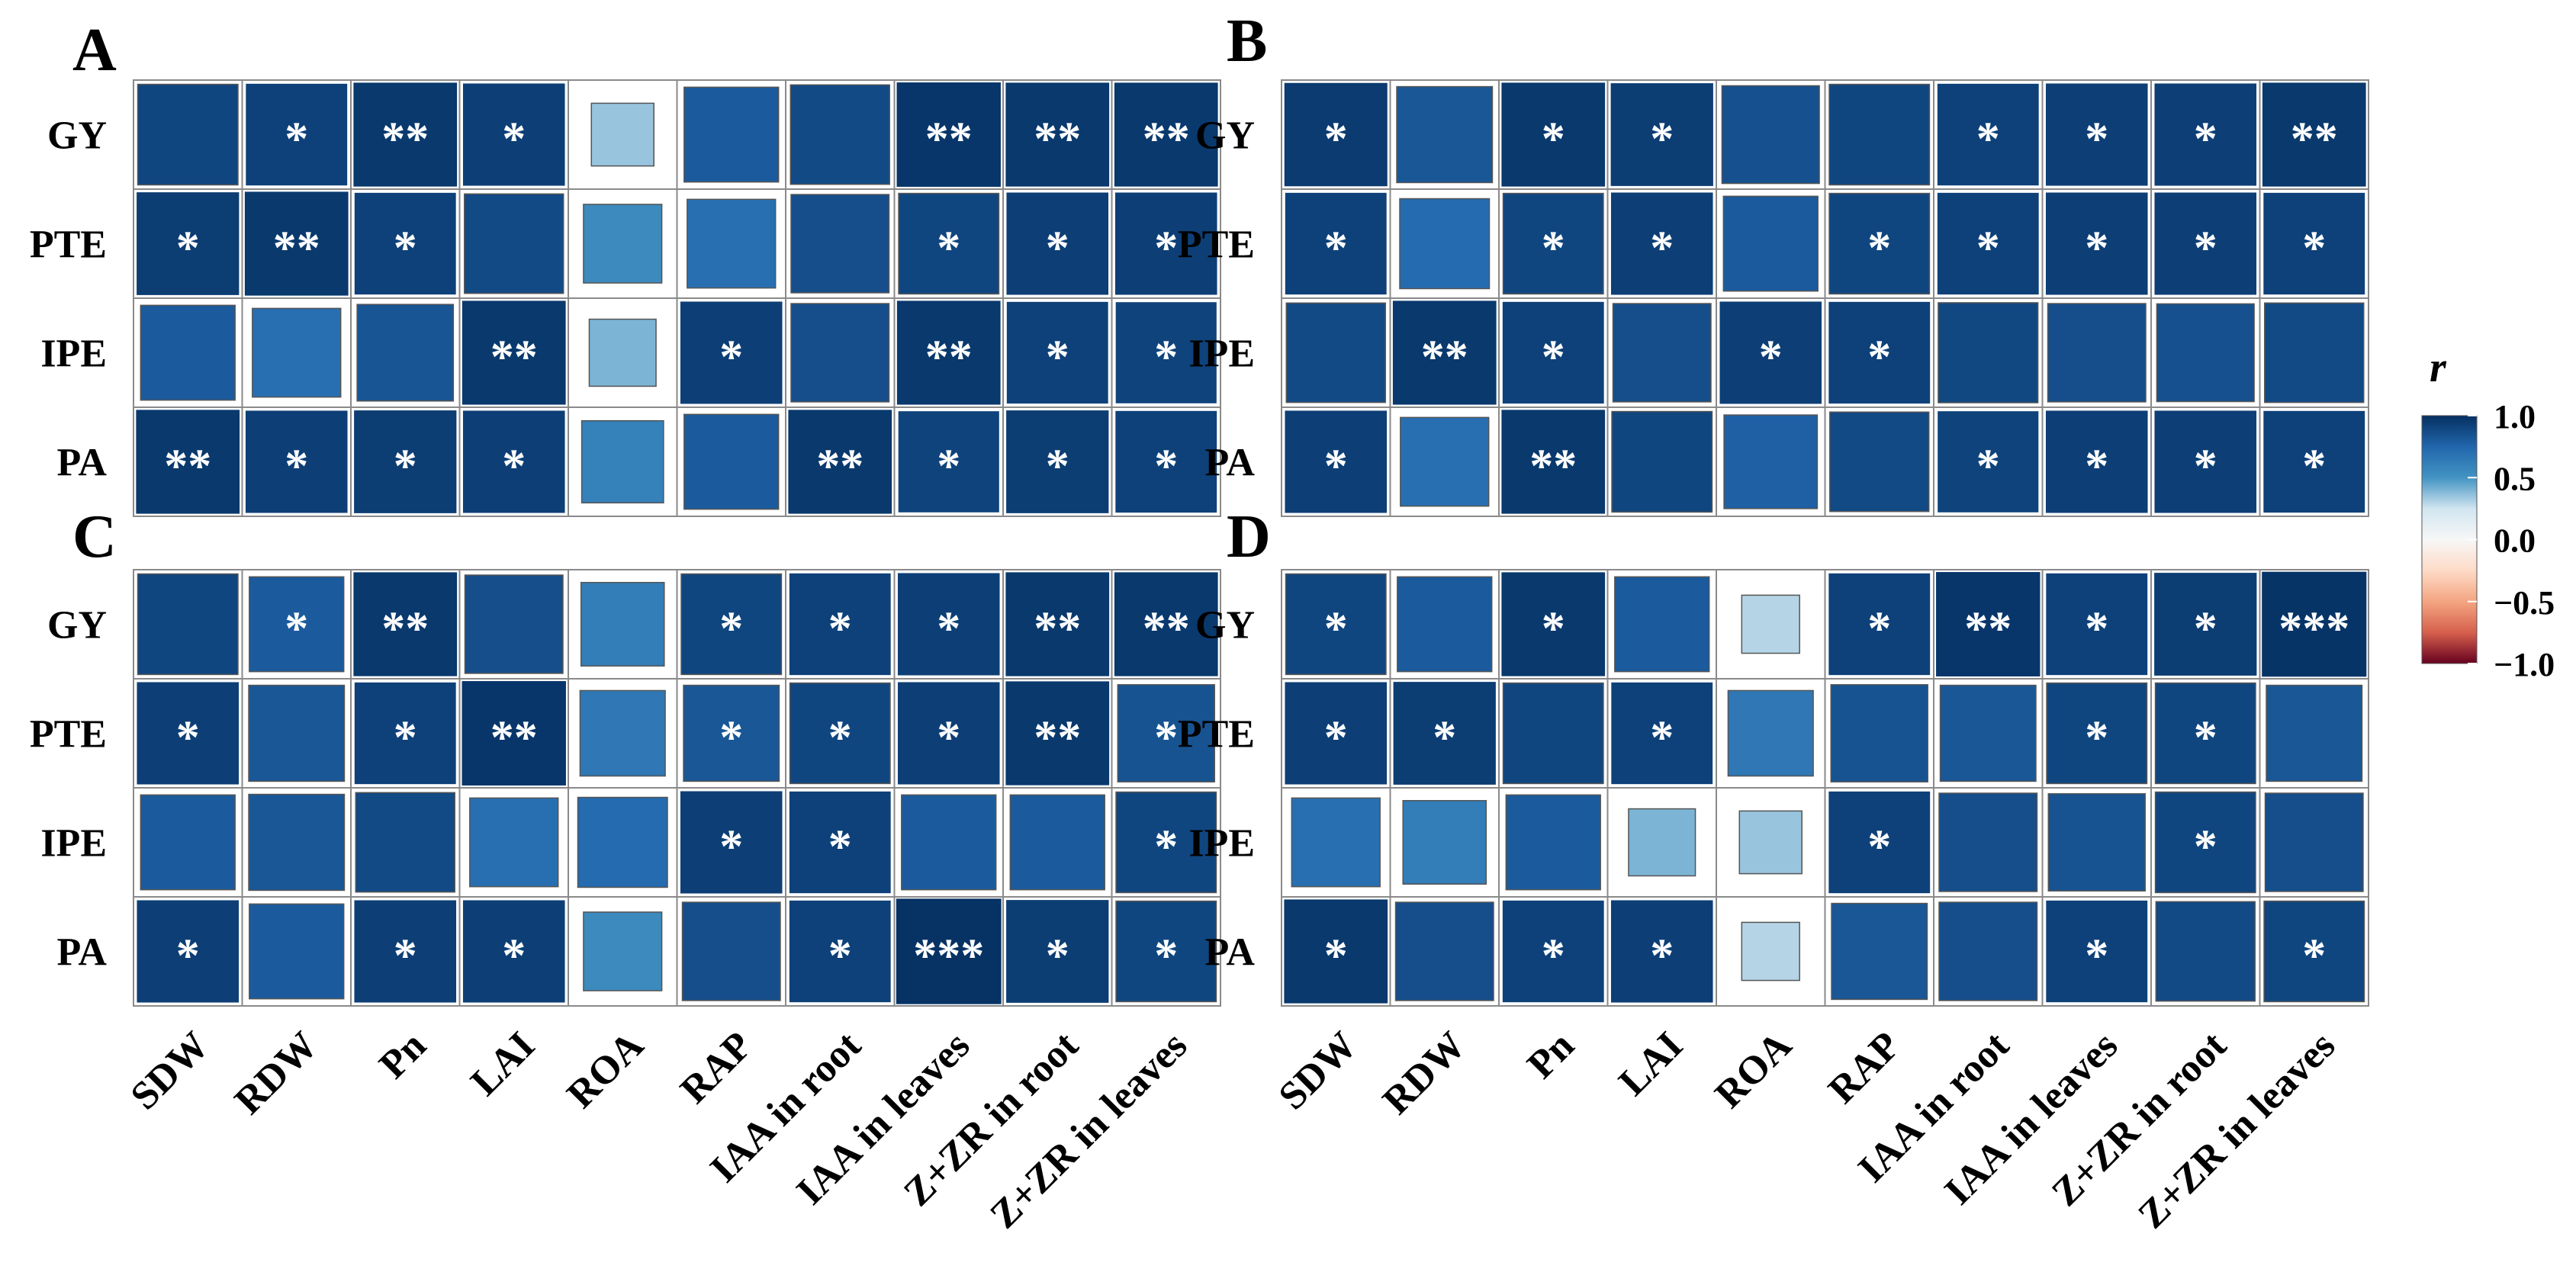 The width and height of the screenshot is (2576, 1282). What do you see at coordinates (170, 1070) in the screenshot?
I see `column-label: SDW` at bounding box center [170, 1070].